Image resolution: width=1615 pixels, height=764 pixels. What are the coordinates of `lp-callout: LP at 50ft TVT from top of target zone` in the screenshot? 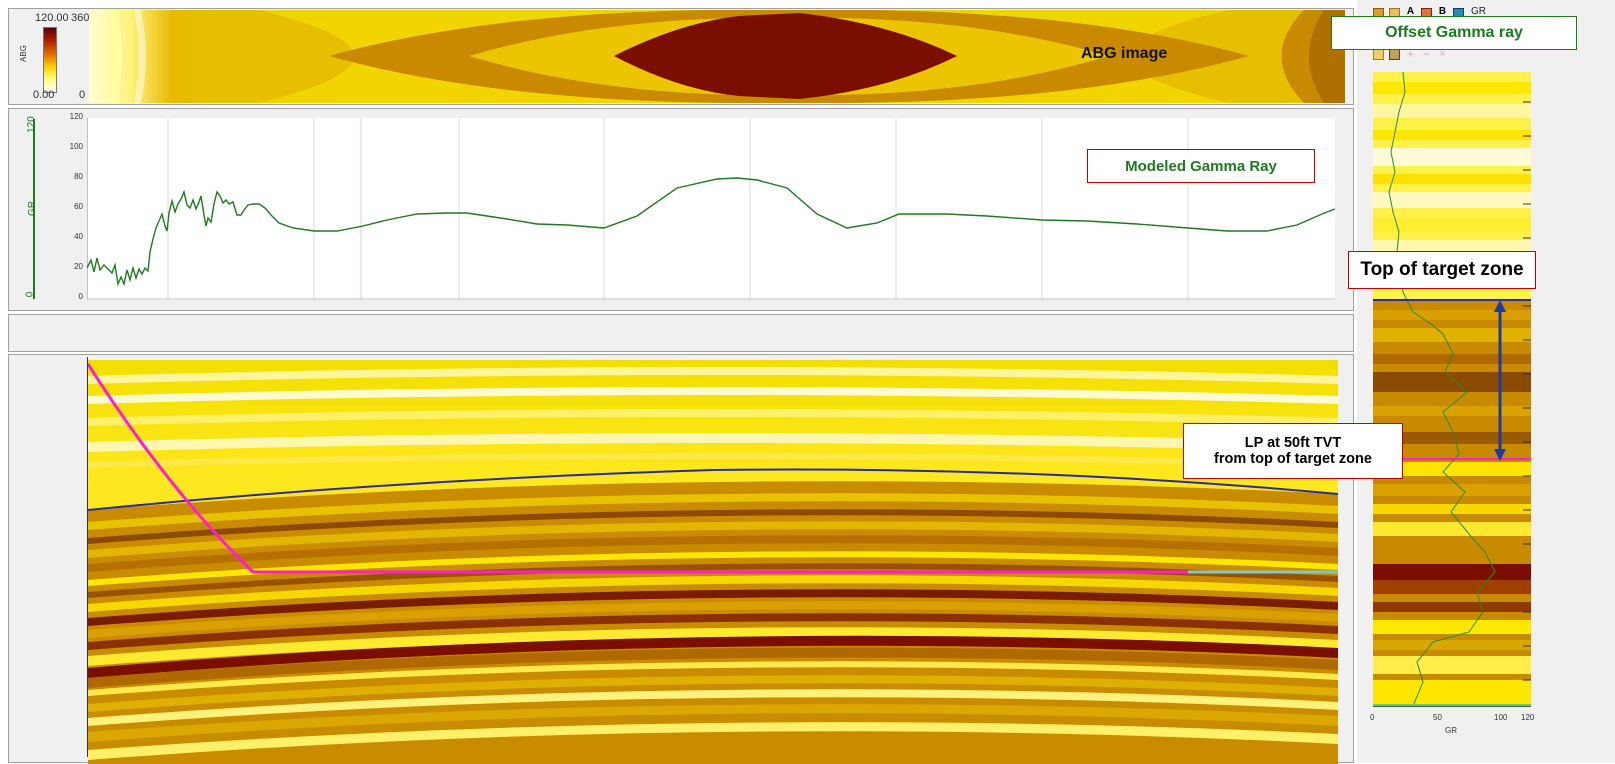 It's located at (1293, 451).